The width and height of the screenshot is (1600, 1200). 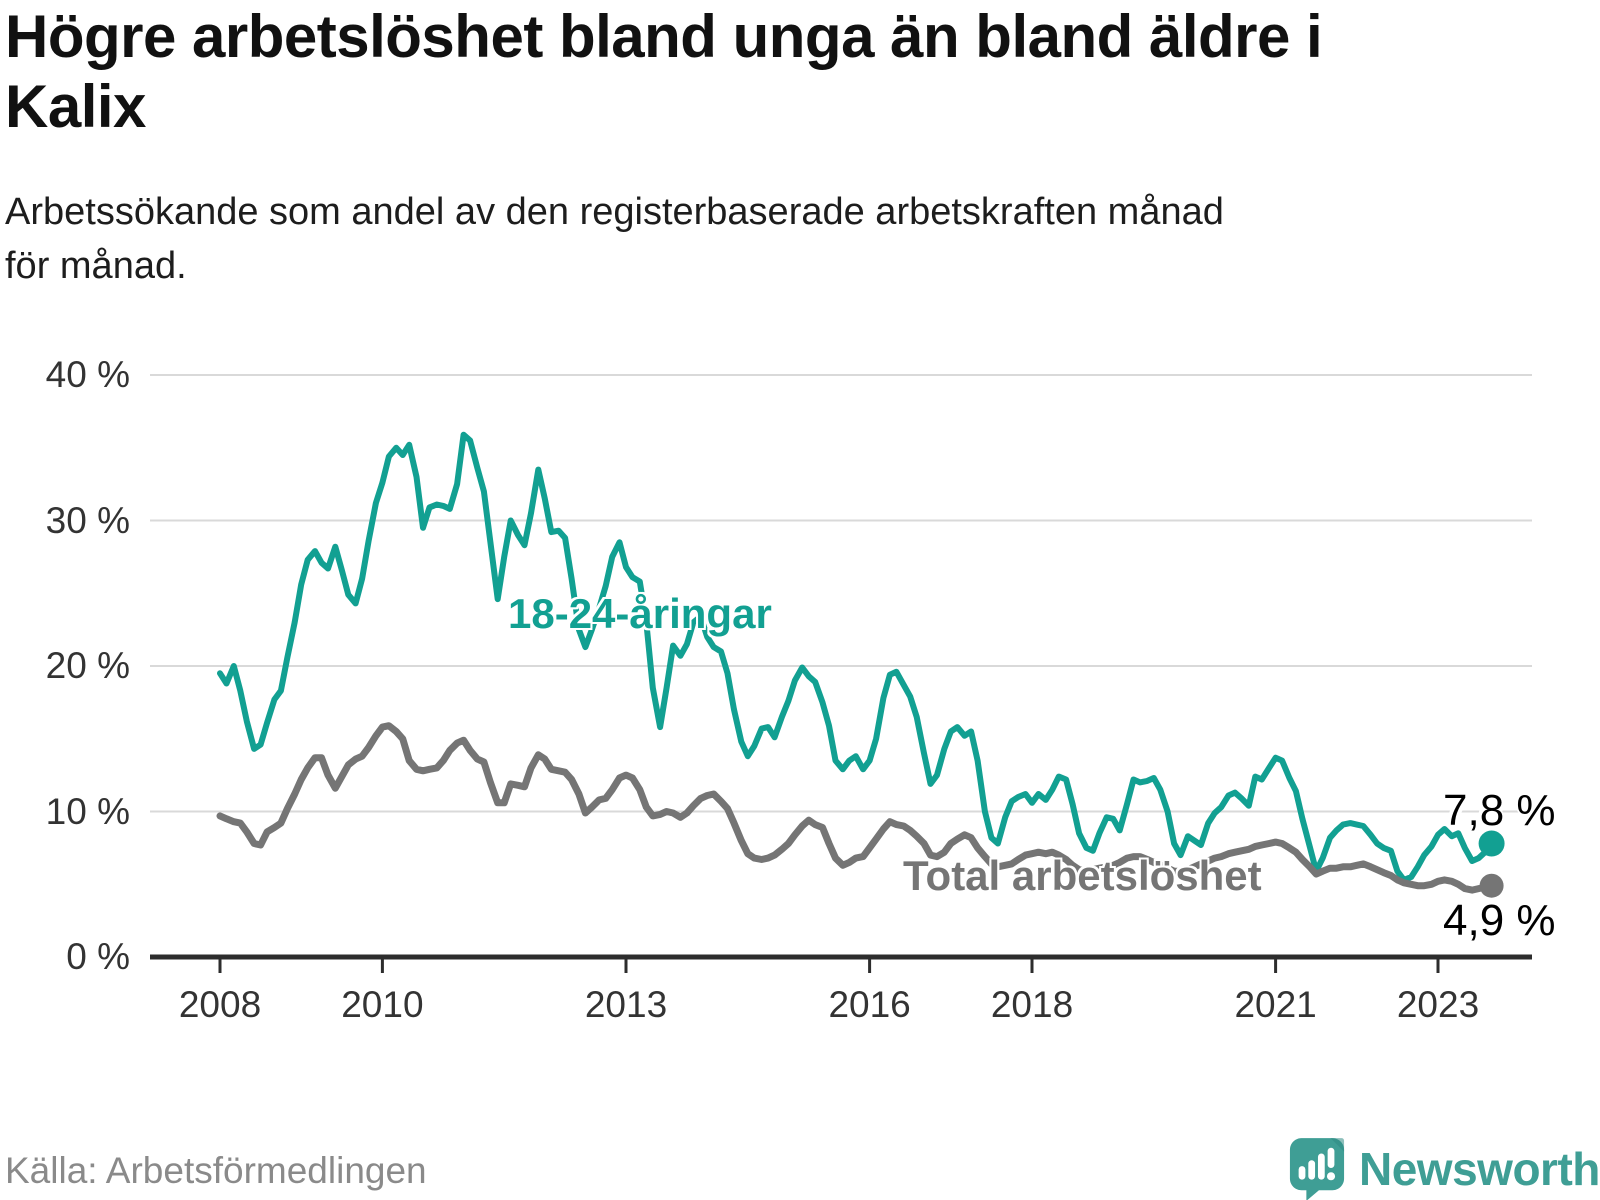 I want to click on x-tick-label-2008: 2008, so click(x=220, y=1004).